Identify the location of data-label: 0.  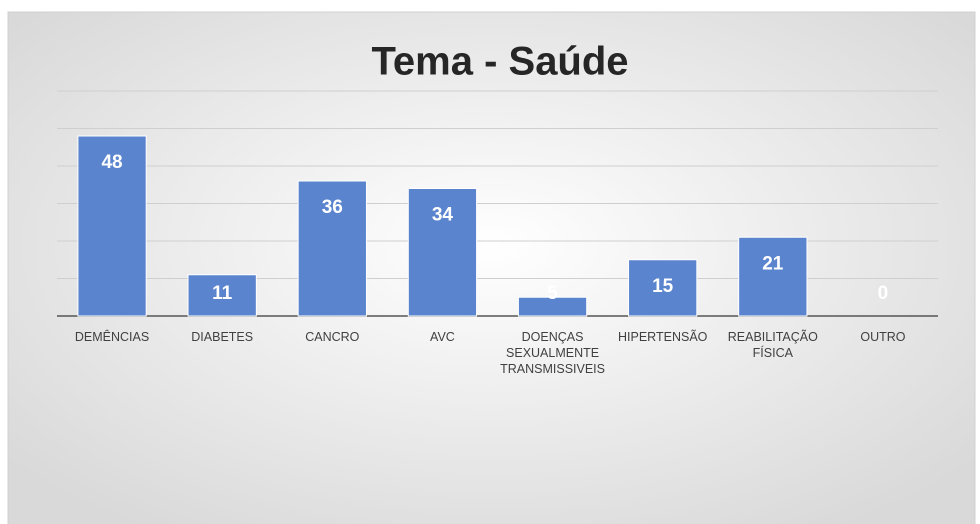
(883, 293).